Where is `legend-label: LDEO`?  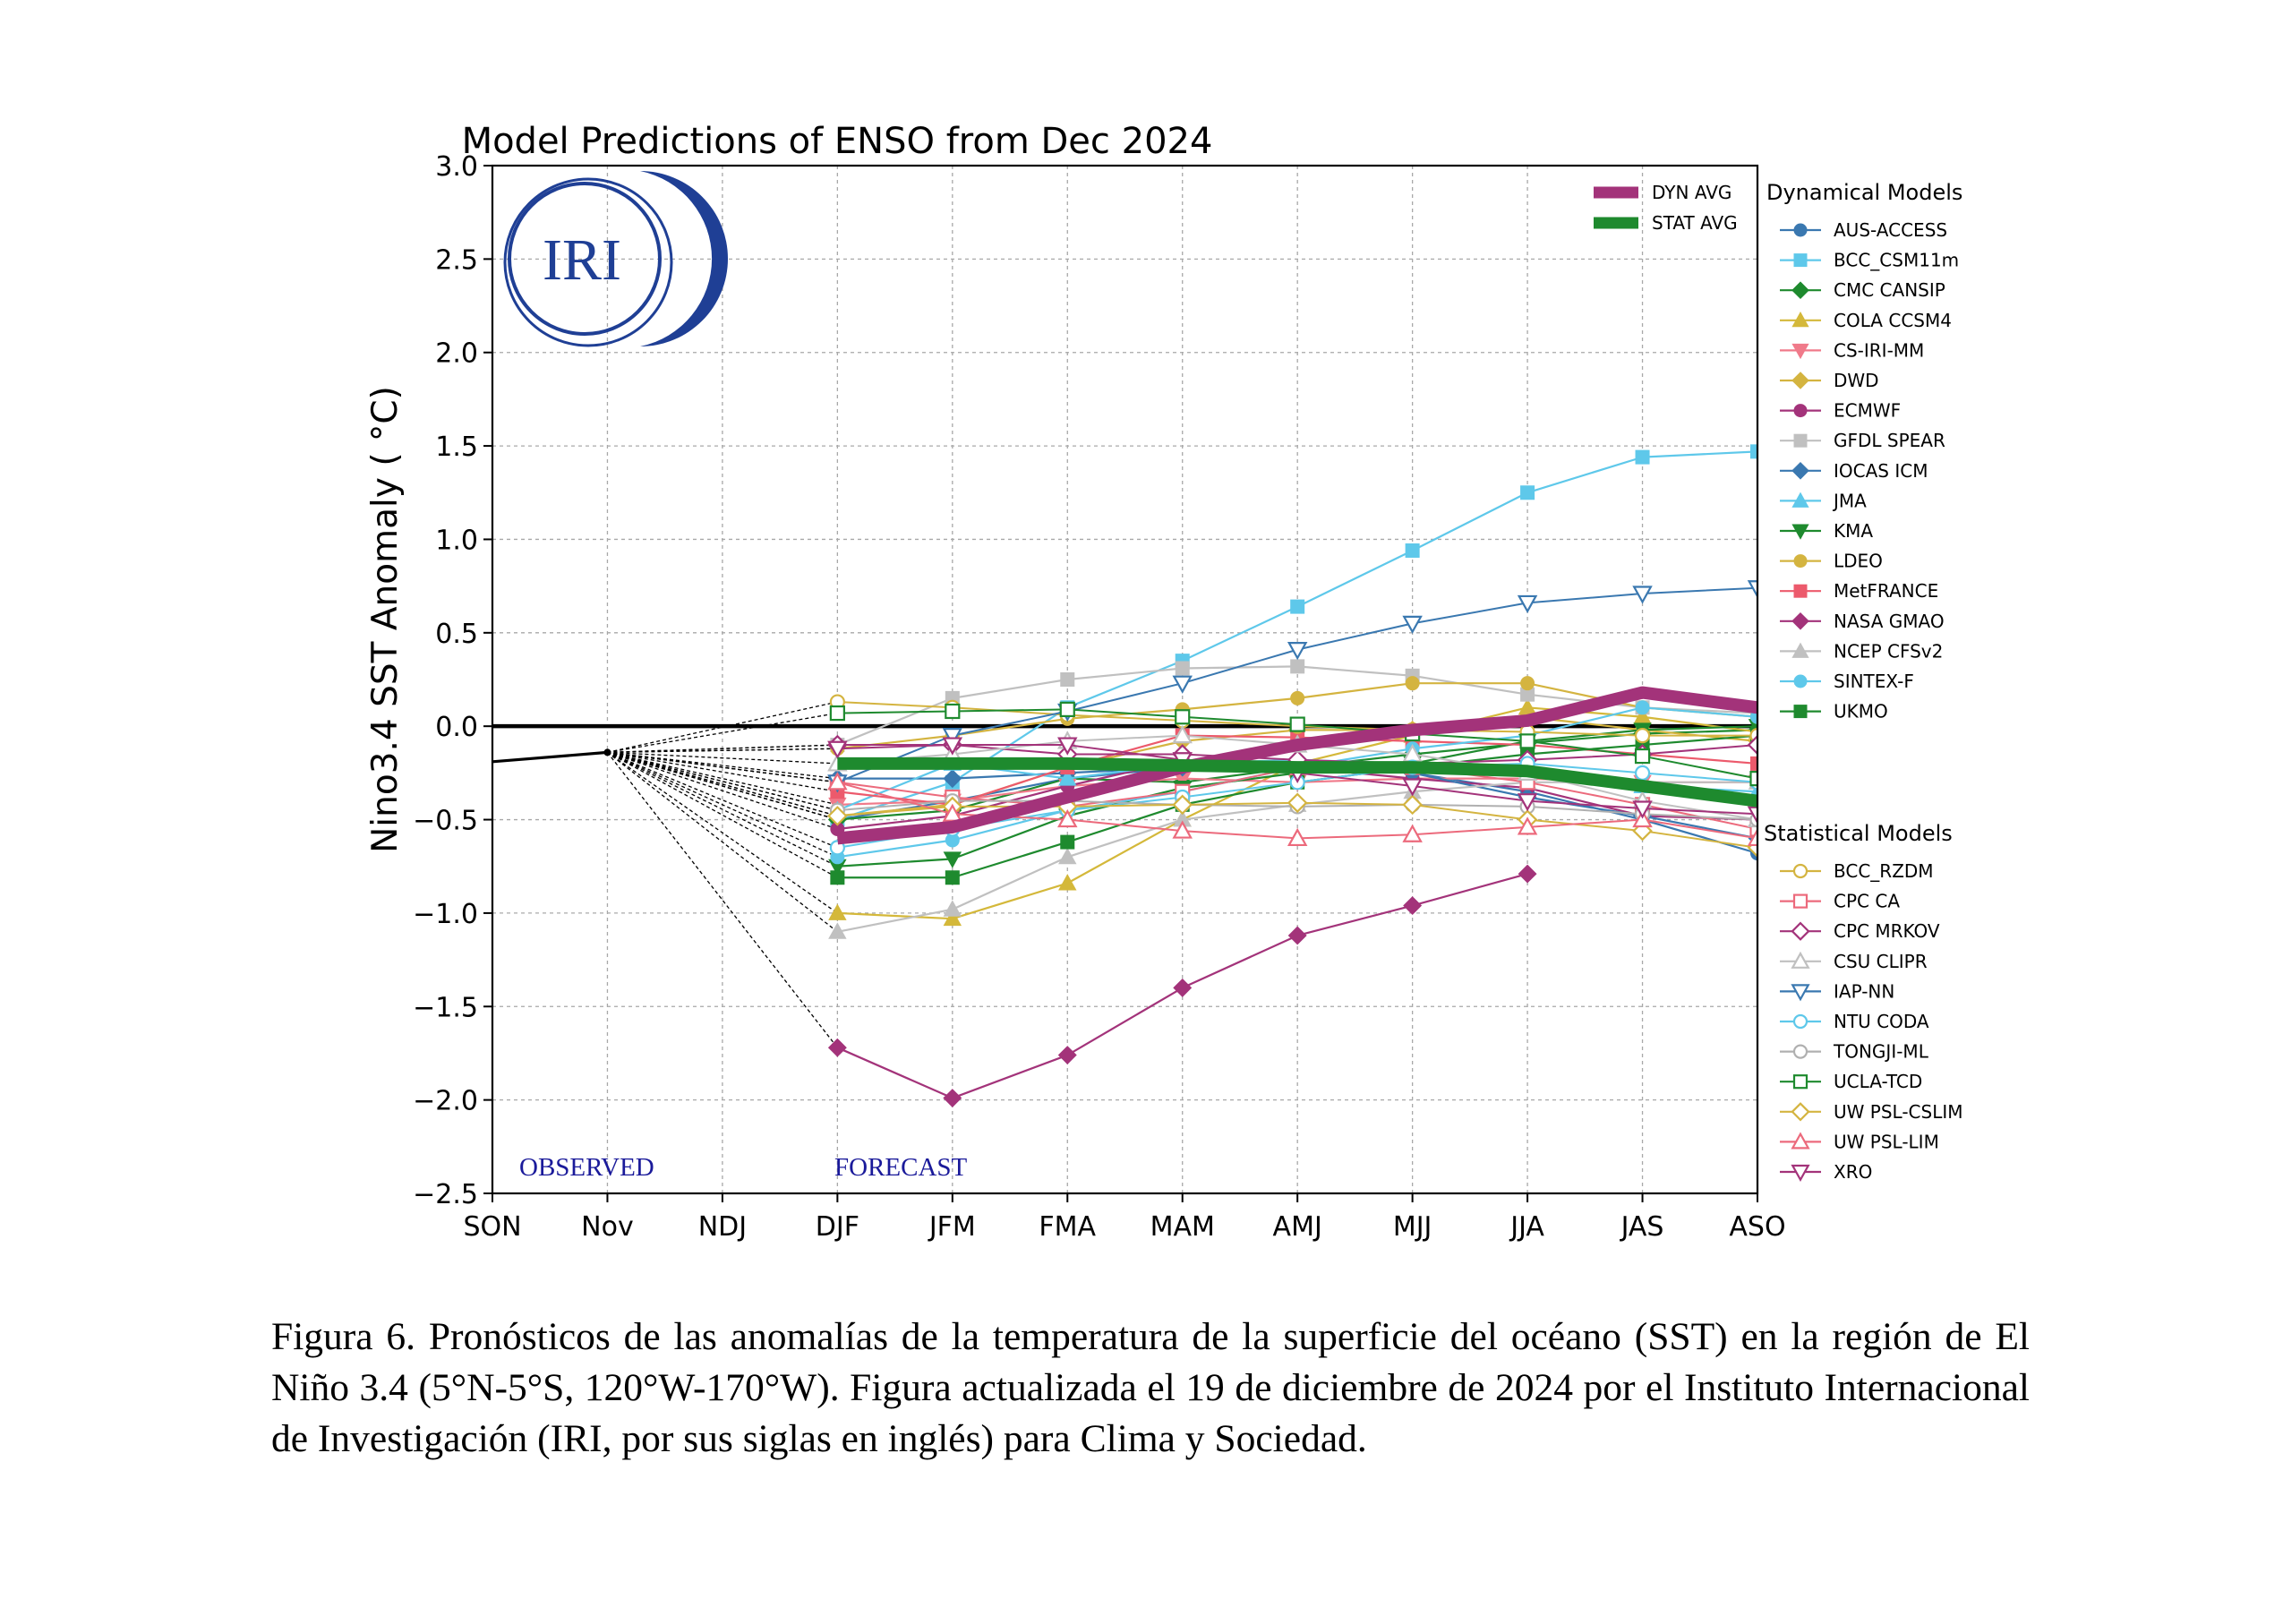
legend-label: LDEO is located at coordinates (1859, 561).